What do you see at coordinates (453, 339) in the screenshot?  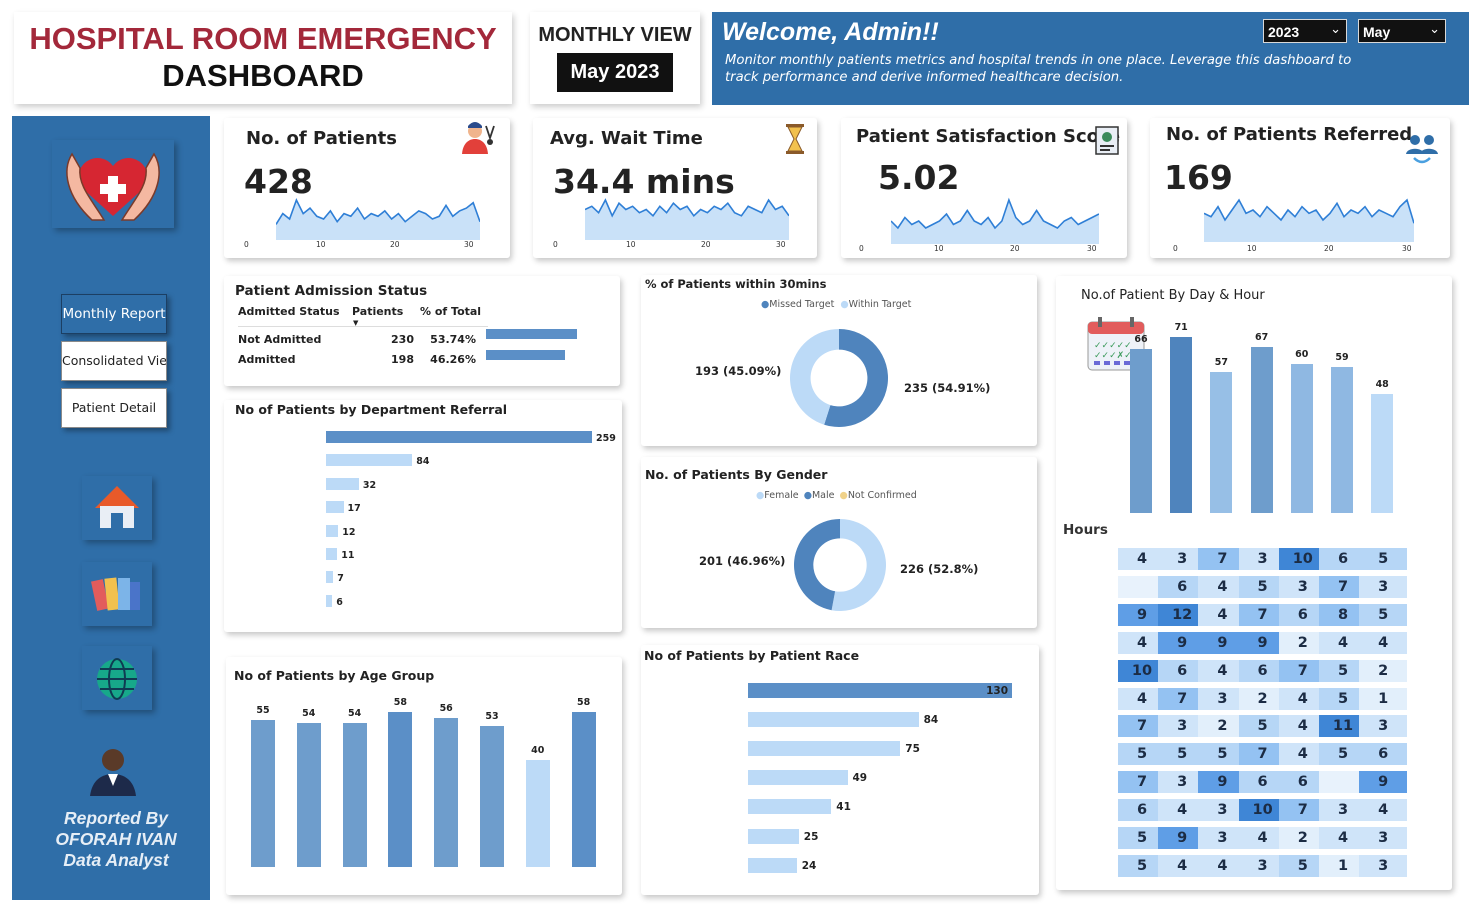 I see `row-pct: 53.74%` at bounding box center [453, 339].